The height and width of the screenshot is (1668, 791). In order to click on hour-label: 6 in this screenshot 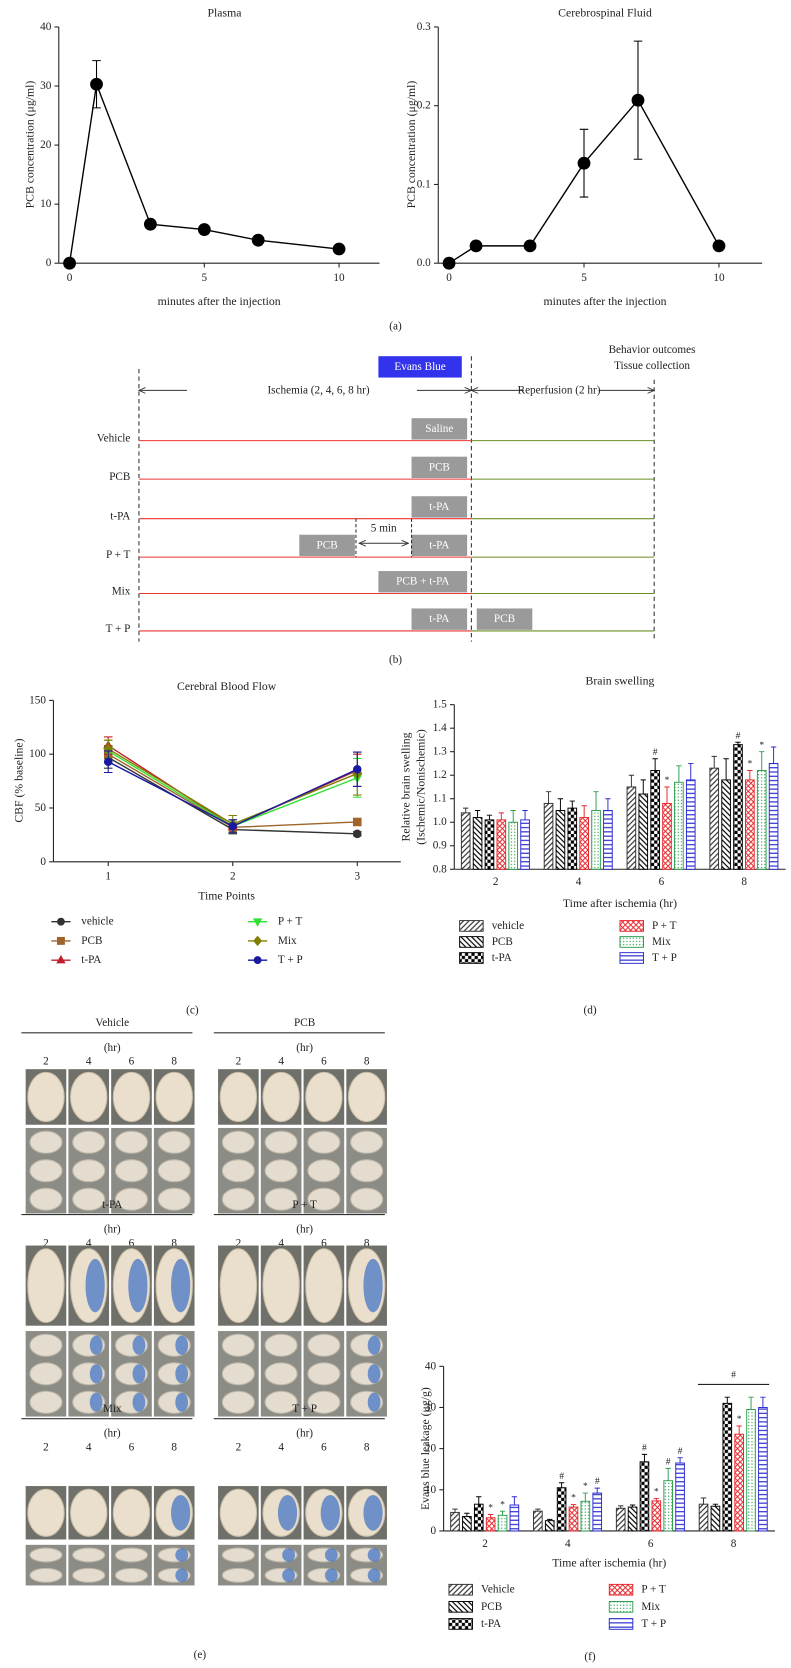, I will do `click(132, 1062)`.